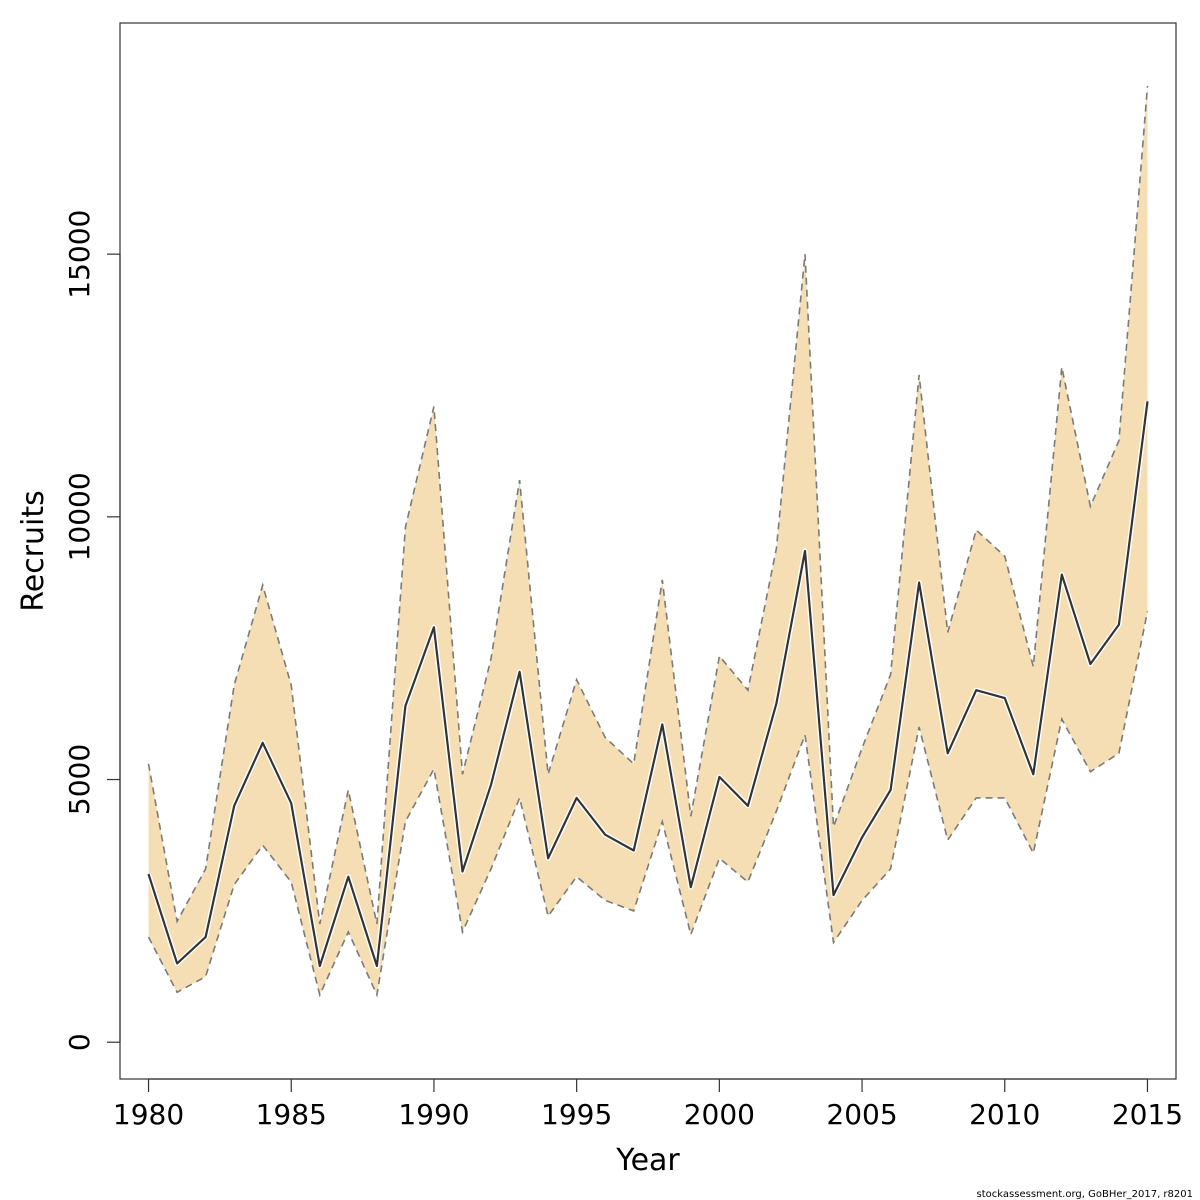  I want to click on x-axis-title: Year, so click(647, 1160).